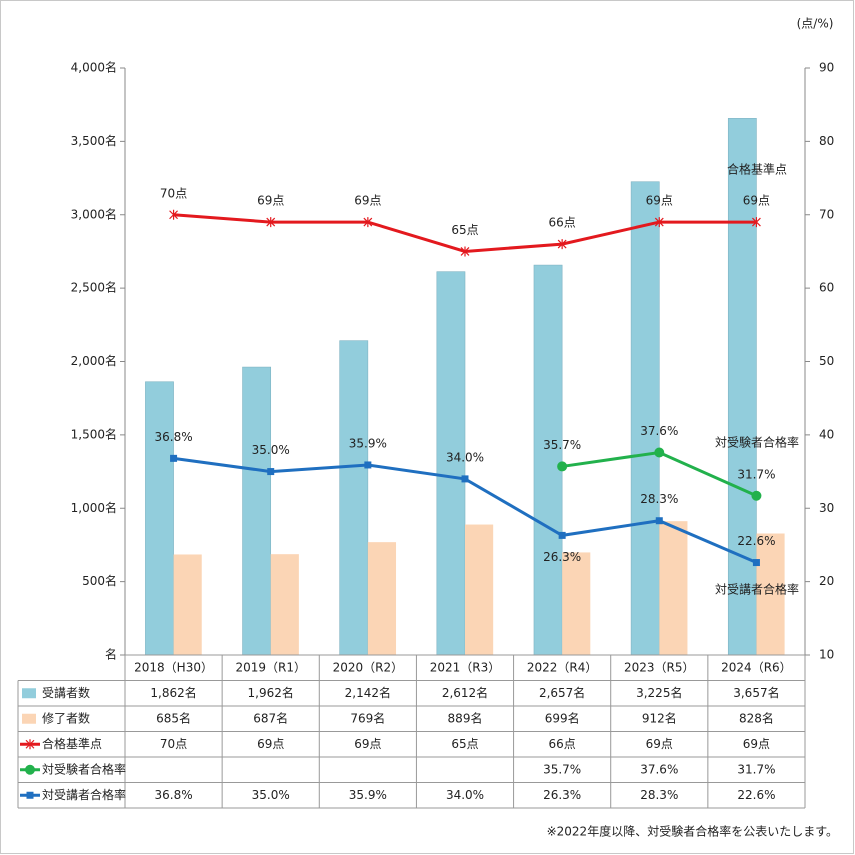 This screenshot has height=855, width=855. I want to click on y-tick-label: 2,500名, so click(94, 287).